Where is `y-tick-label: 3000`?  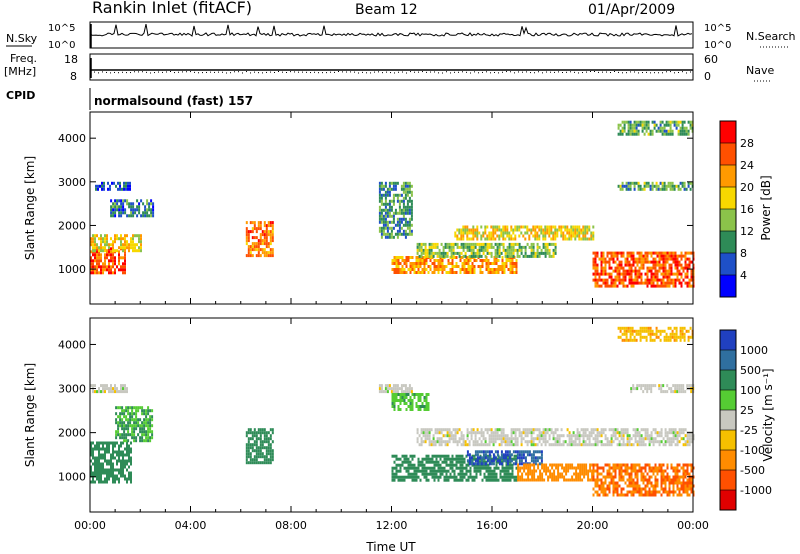
y-tick-label: 3000 is located at coordinates (72, 182).